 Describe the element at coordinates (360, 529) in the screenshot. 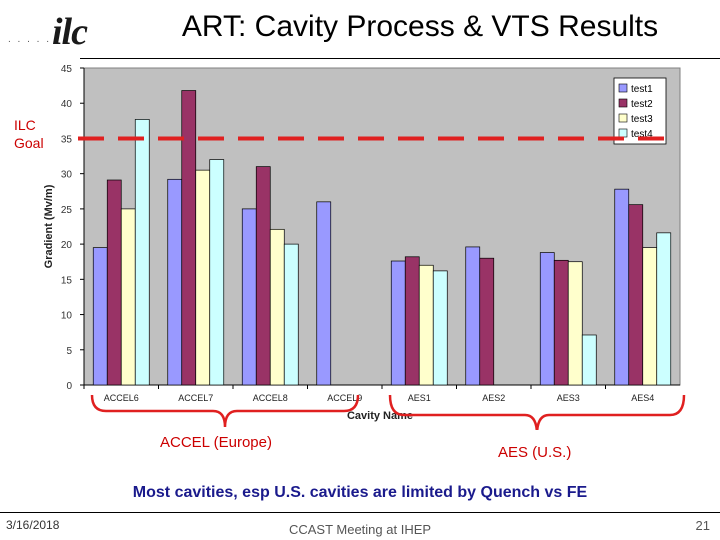

I see `footer-meeting: CCAST Meeting at IHEP` at that location.